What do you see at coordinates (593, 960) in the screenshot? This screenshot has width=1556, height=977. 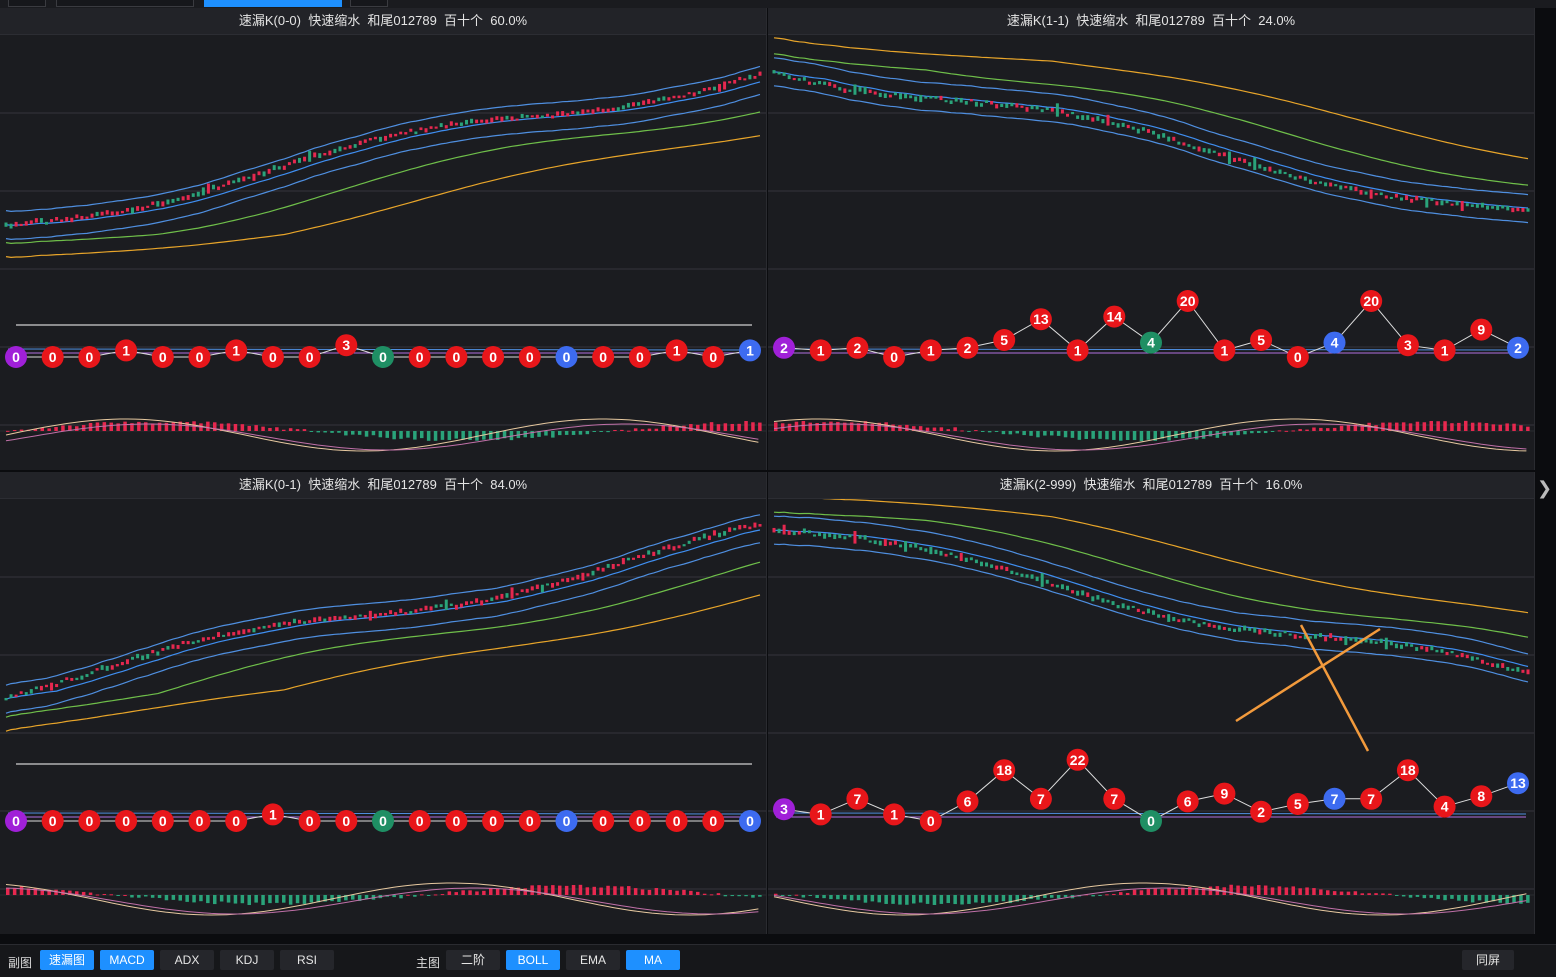 I see `main-btn-ema: EMA` at bounding box center [593, 960].